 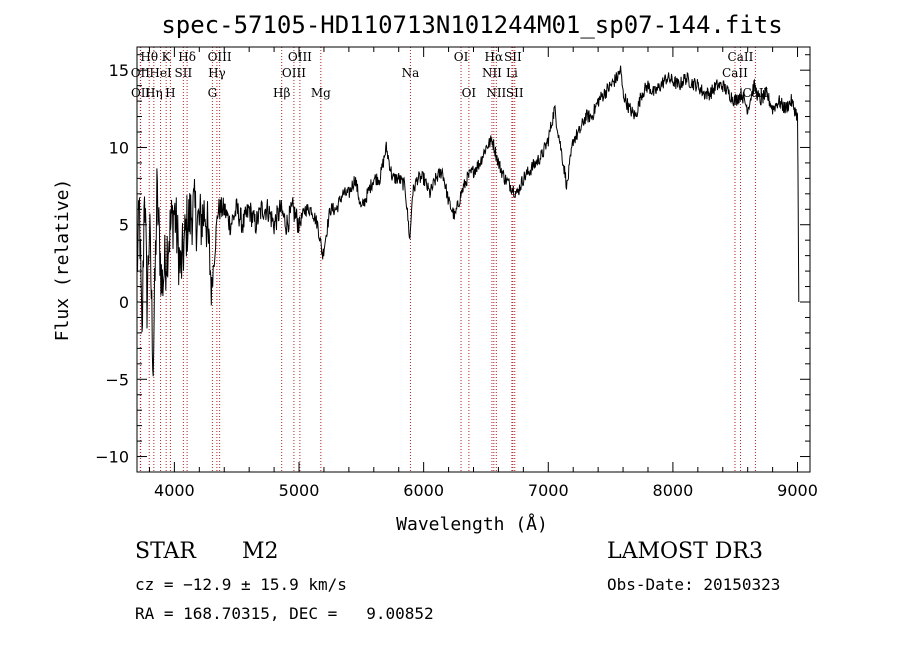 I want to click on line-label-13: OIII, so click(x=294, y=73).